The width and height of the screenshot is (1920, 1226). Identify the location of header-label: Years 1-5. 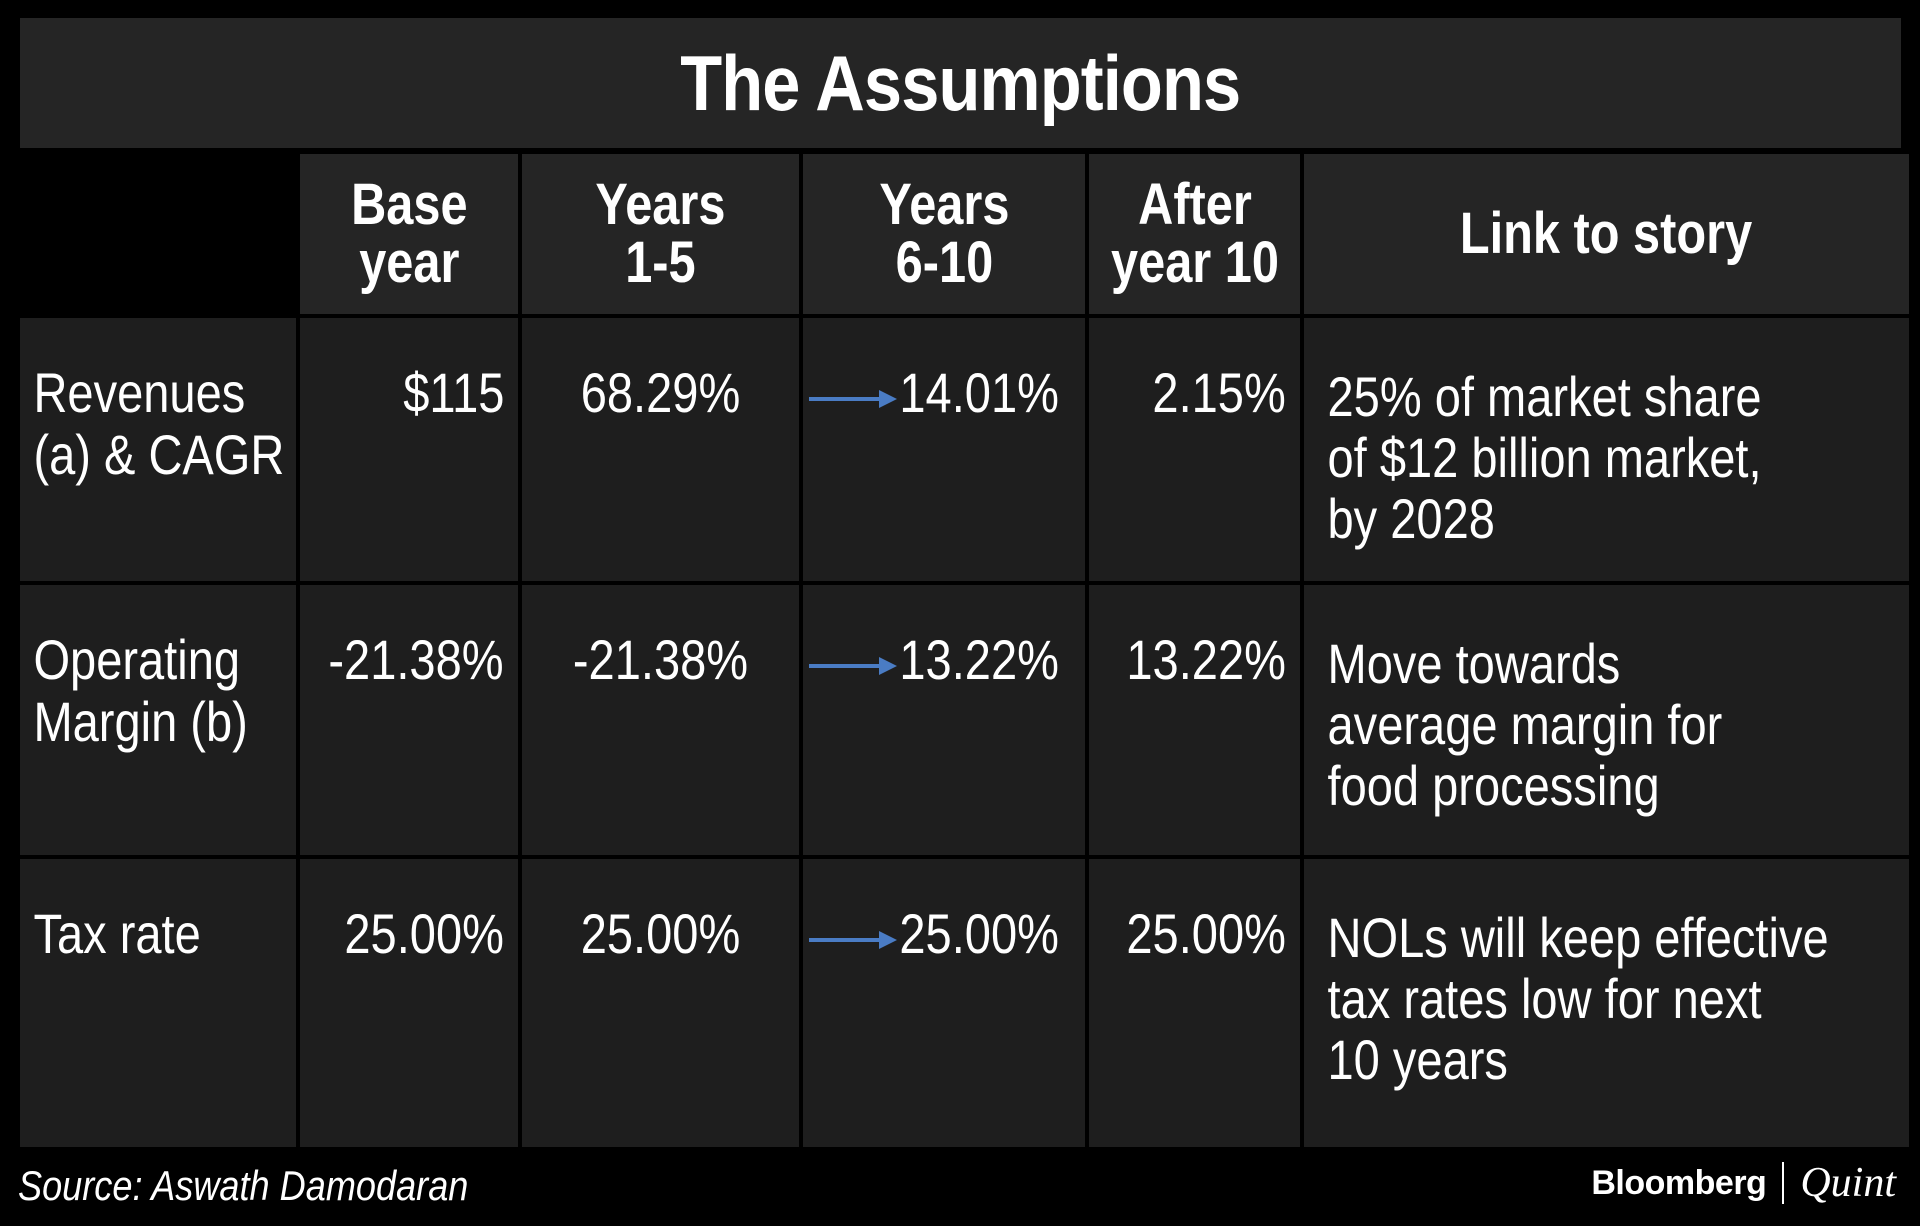
(660, 233).